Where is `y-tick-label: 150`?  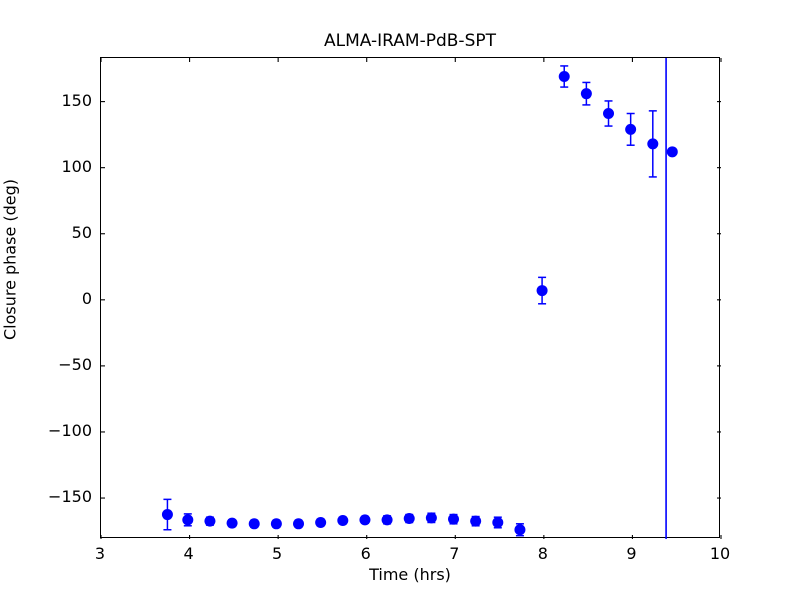
y-tick-label: 150 is located at coordinates (76, 100).